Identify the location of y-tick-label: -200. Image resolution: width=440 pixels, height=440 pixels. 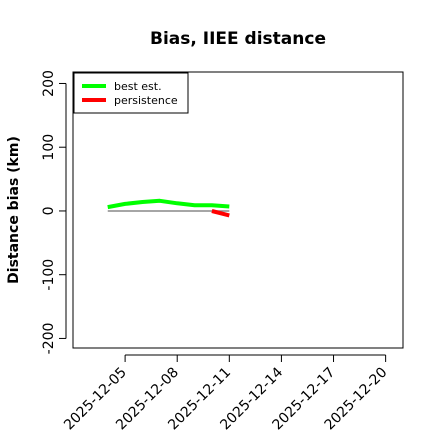
(49, 339).